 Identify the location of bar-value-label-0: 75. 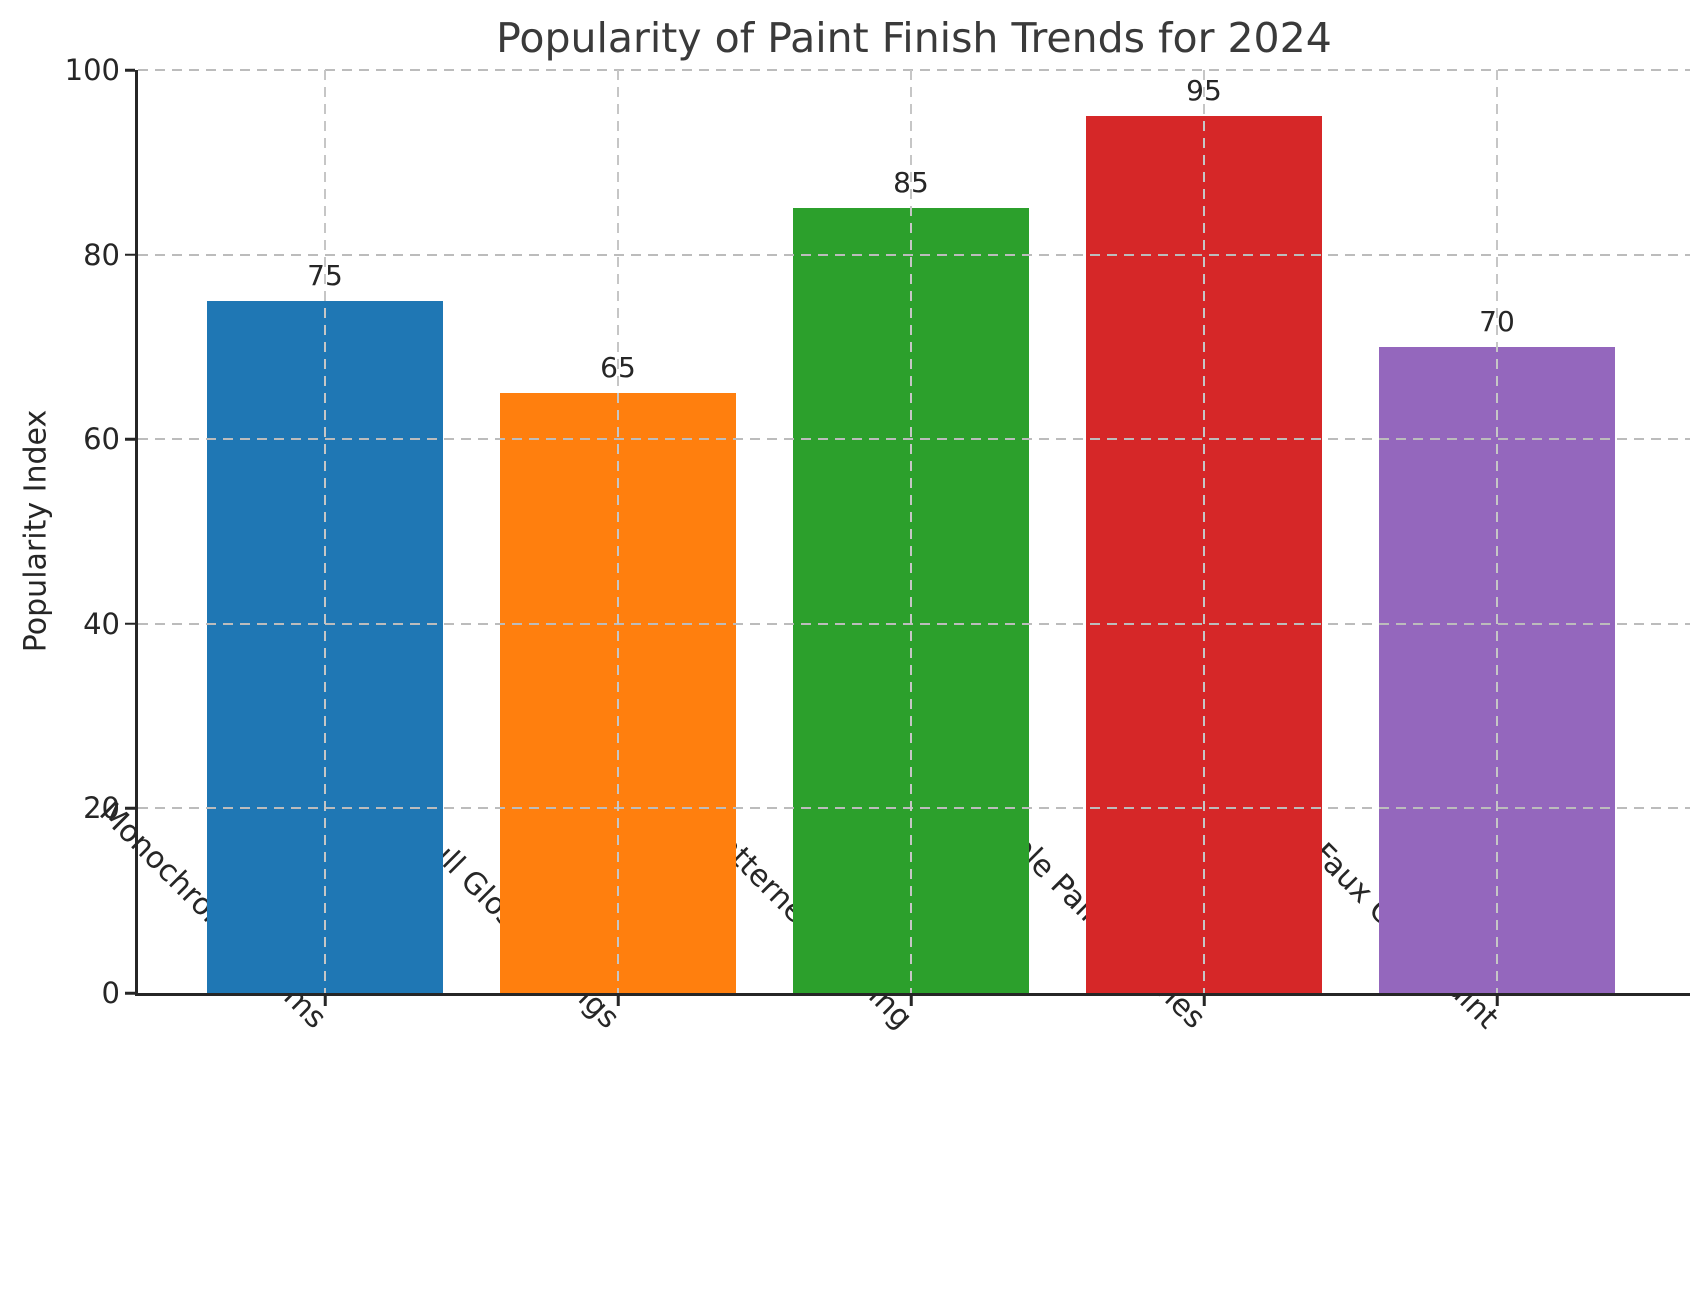
(325, 275).